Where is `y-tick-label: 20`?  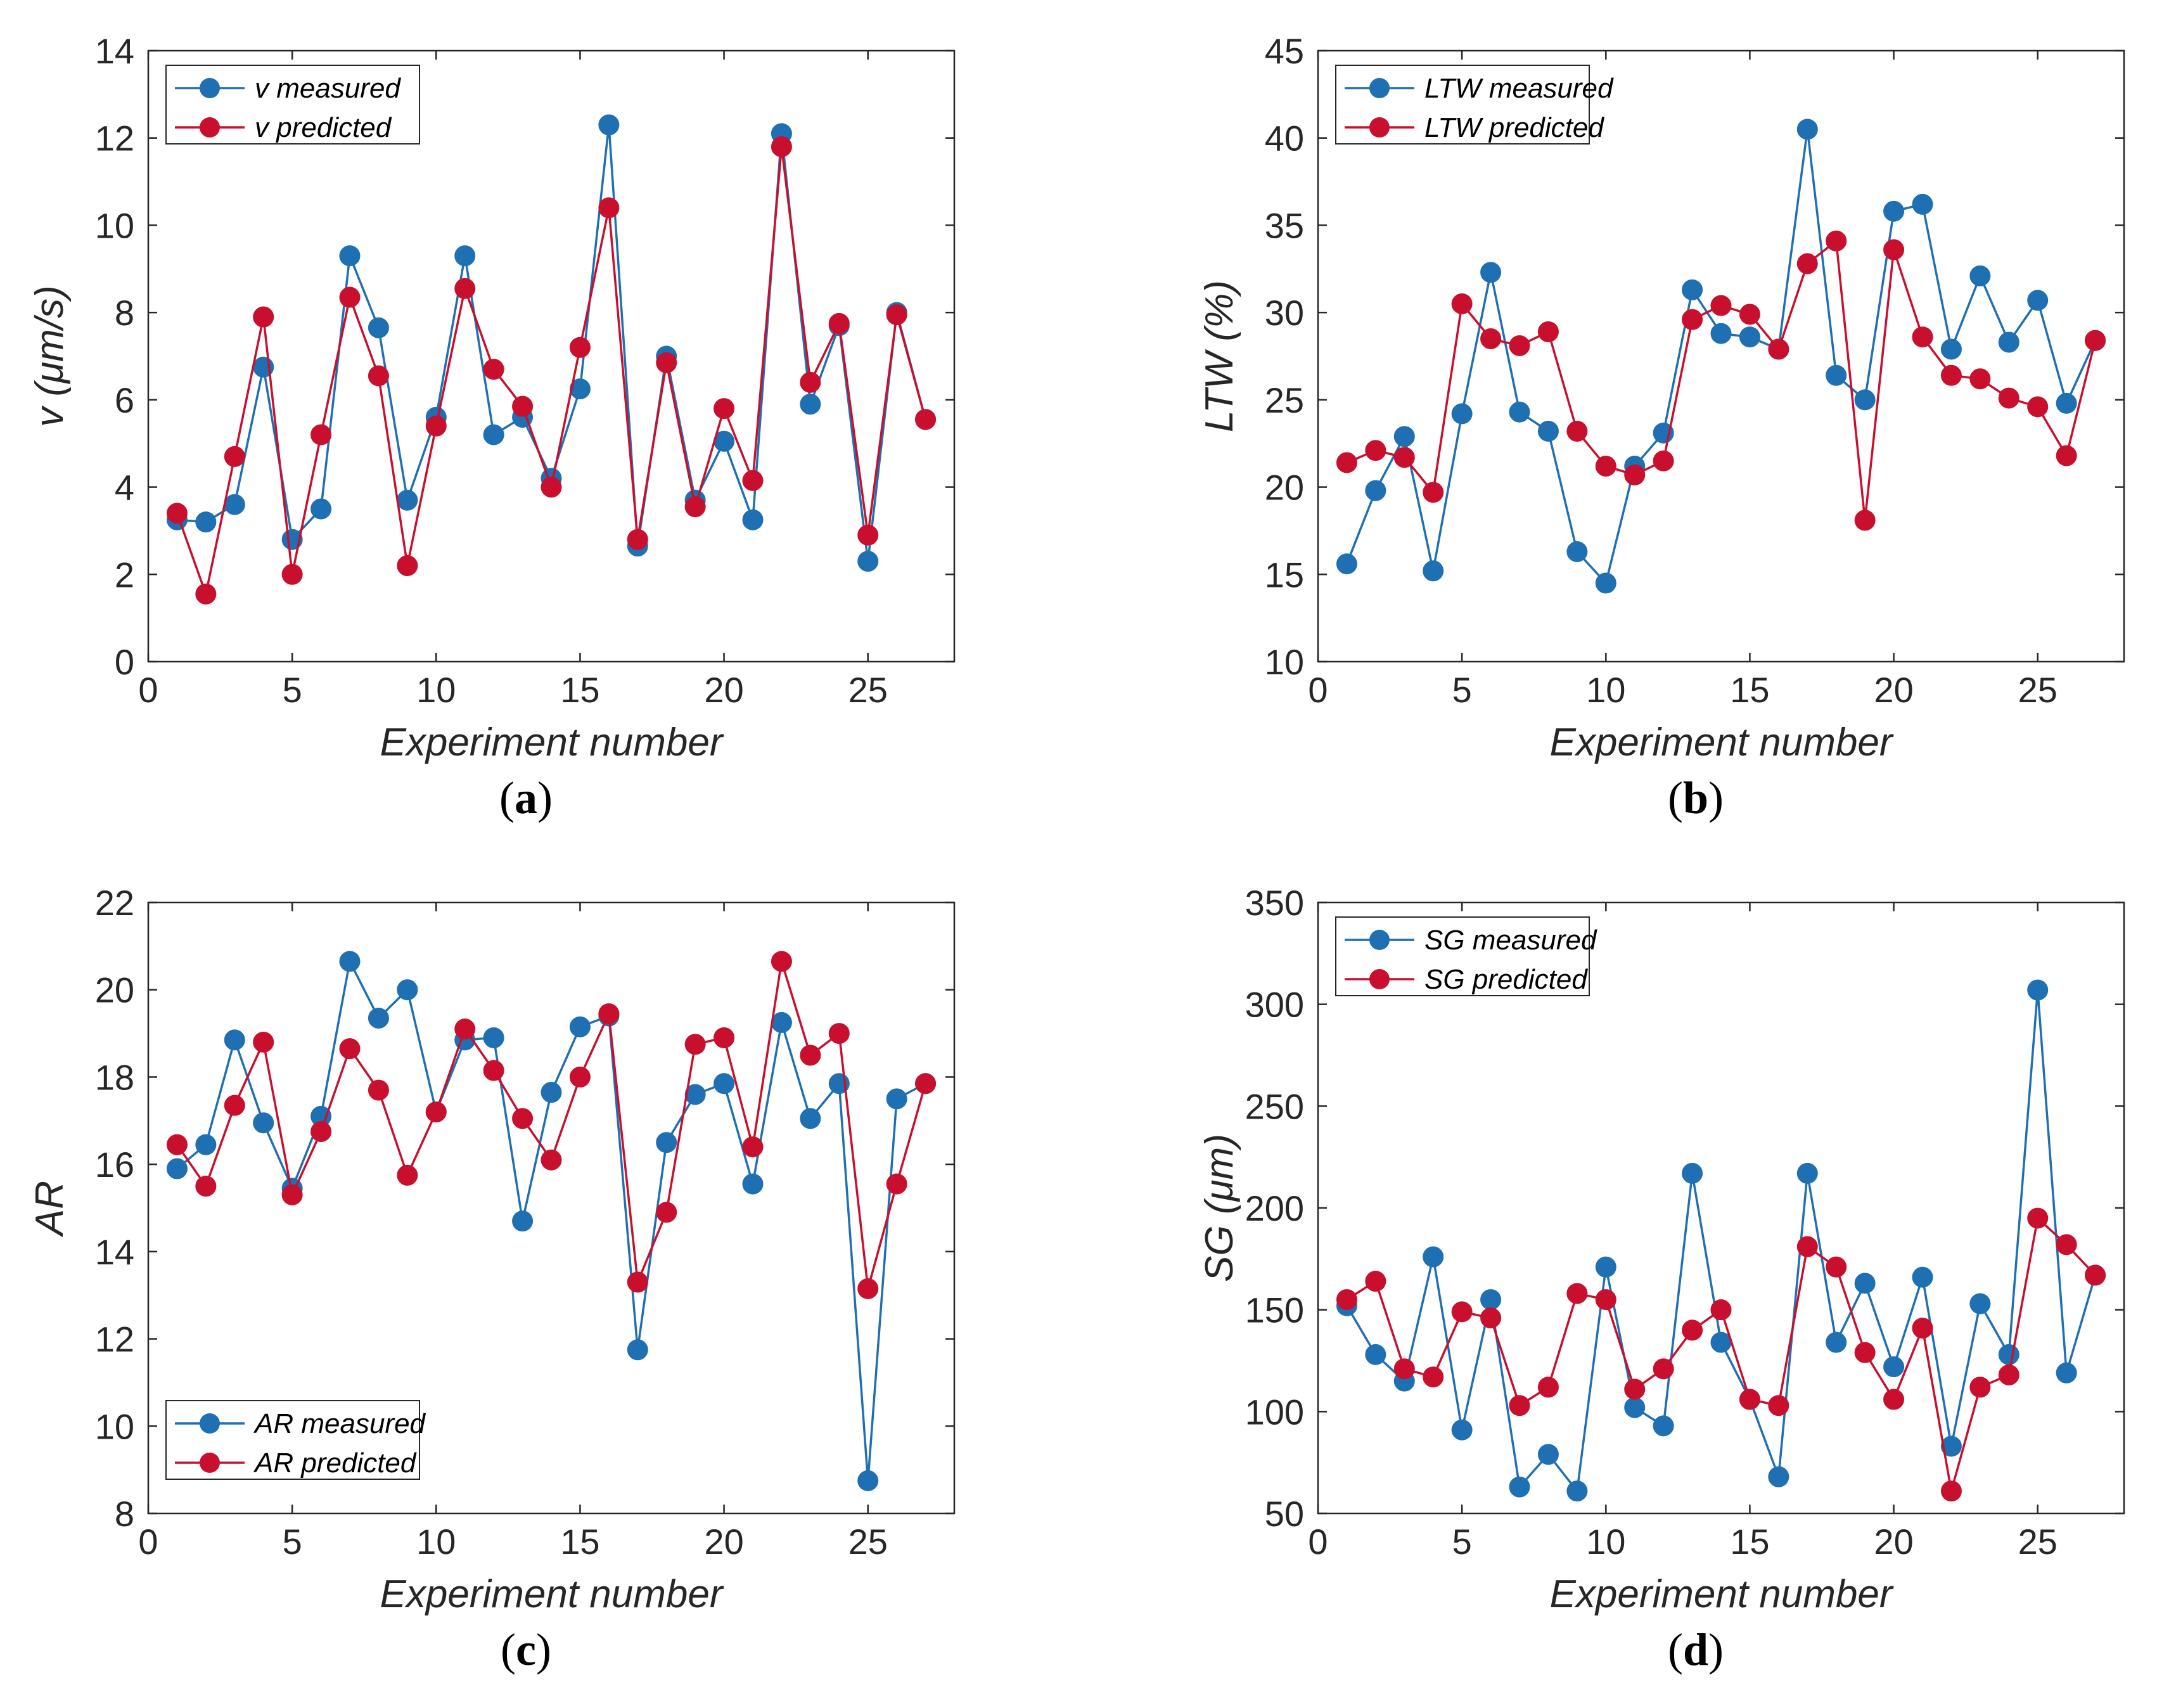 y-tick-label: 20 is located at coordinates (1284, 488).